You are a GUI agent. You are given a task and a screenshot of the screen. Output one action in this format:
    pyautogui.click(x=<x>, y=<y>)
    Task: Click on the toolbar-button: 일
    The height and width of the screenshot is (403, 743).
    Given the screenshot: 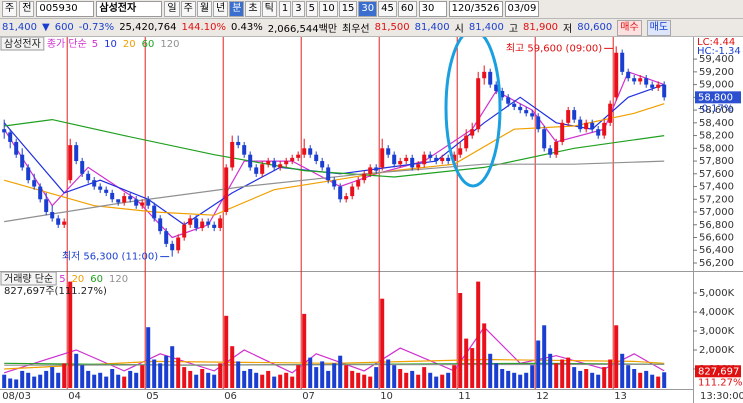 What is the action you would take?
    pyautogui.click(x=172, y=9)
    